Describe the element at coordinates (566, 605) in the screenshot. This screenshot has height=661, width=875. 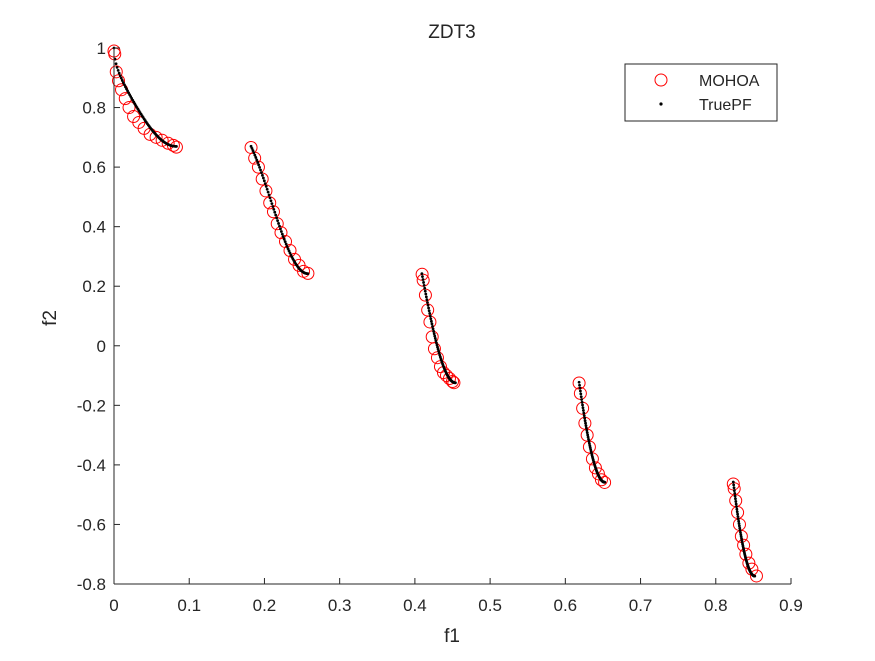
I see `x-tick-label: 0.6` at that location.